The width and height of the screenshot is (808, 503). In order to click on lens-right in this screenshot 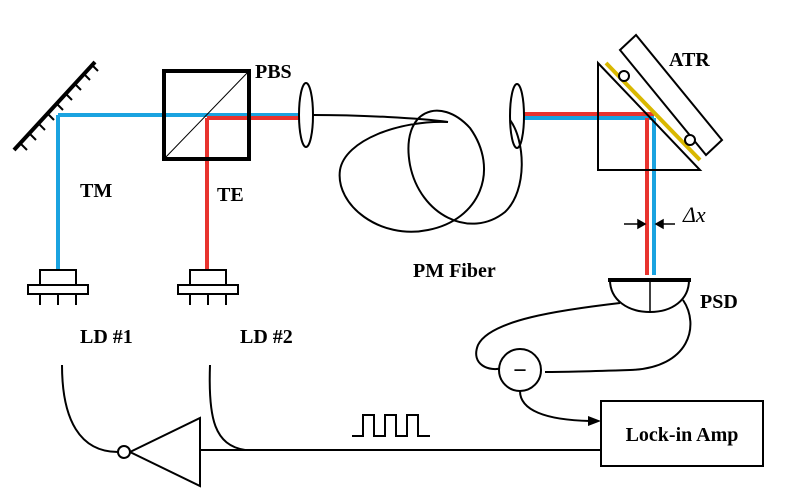, I will do `click(517, 116)`.